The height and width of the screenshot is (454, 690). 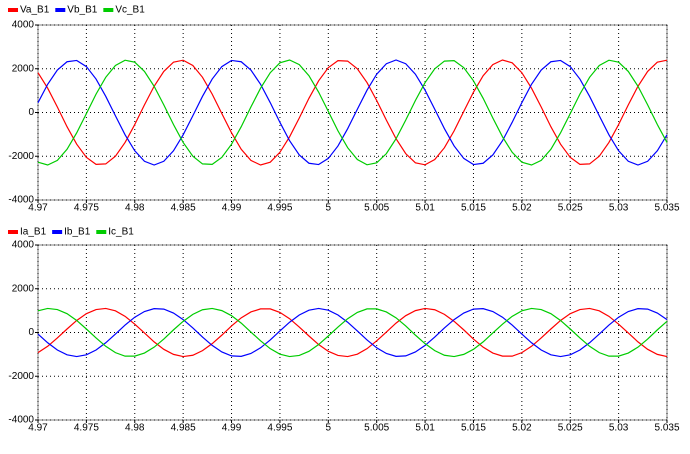 What do you see at coordinates (121, 232) in the screenshot?
I see `legend-label: Ic_B1` at bounding box center [121, 232].